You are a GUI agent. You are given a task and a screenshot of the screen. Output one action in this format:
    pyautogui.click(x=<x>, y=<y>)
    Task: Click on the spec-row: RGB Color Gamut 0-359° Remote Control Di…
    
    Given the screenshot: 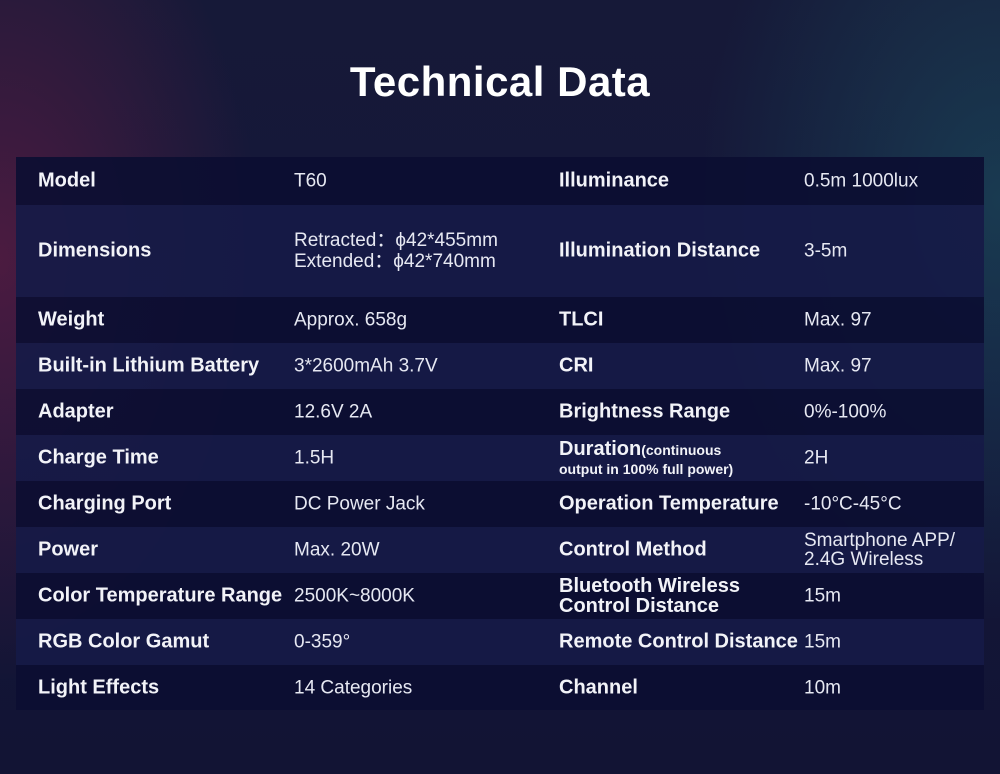 What is the action you would take?
    pyautogui.click(x=500, y=642)
    